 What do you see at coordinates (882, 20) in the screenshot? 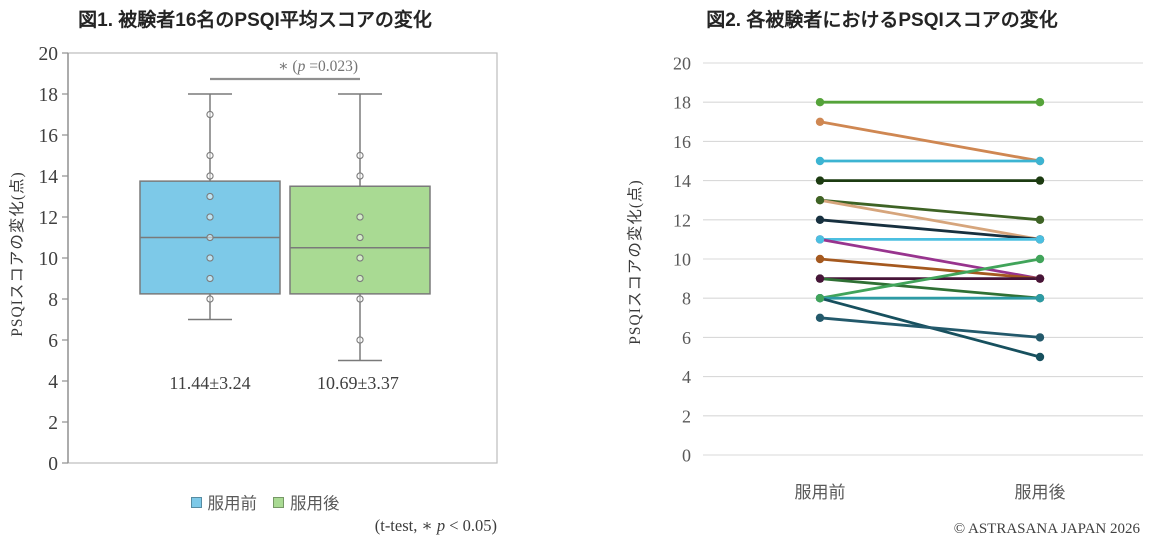
I see `figure2-title: 図2. 各被験者におけるPSQIスコアの変化` at bounding box center [882, 20].